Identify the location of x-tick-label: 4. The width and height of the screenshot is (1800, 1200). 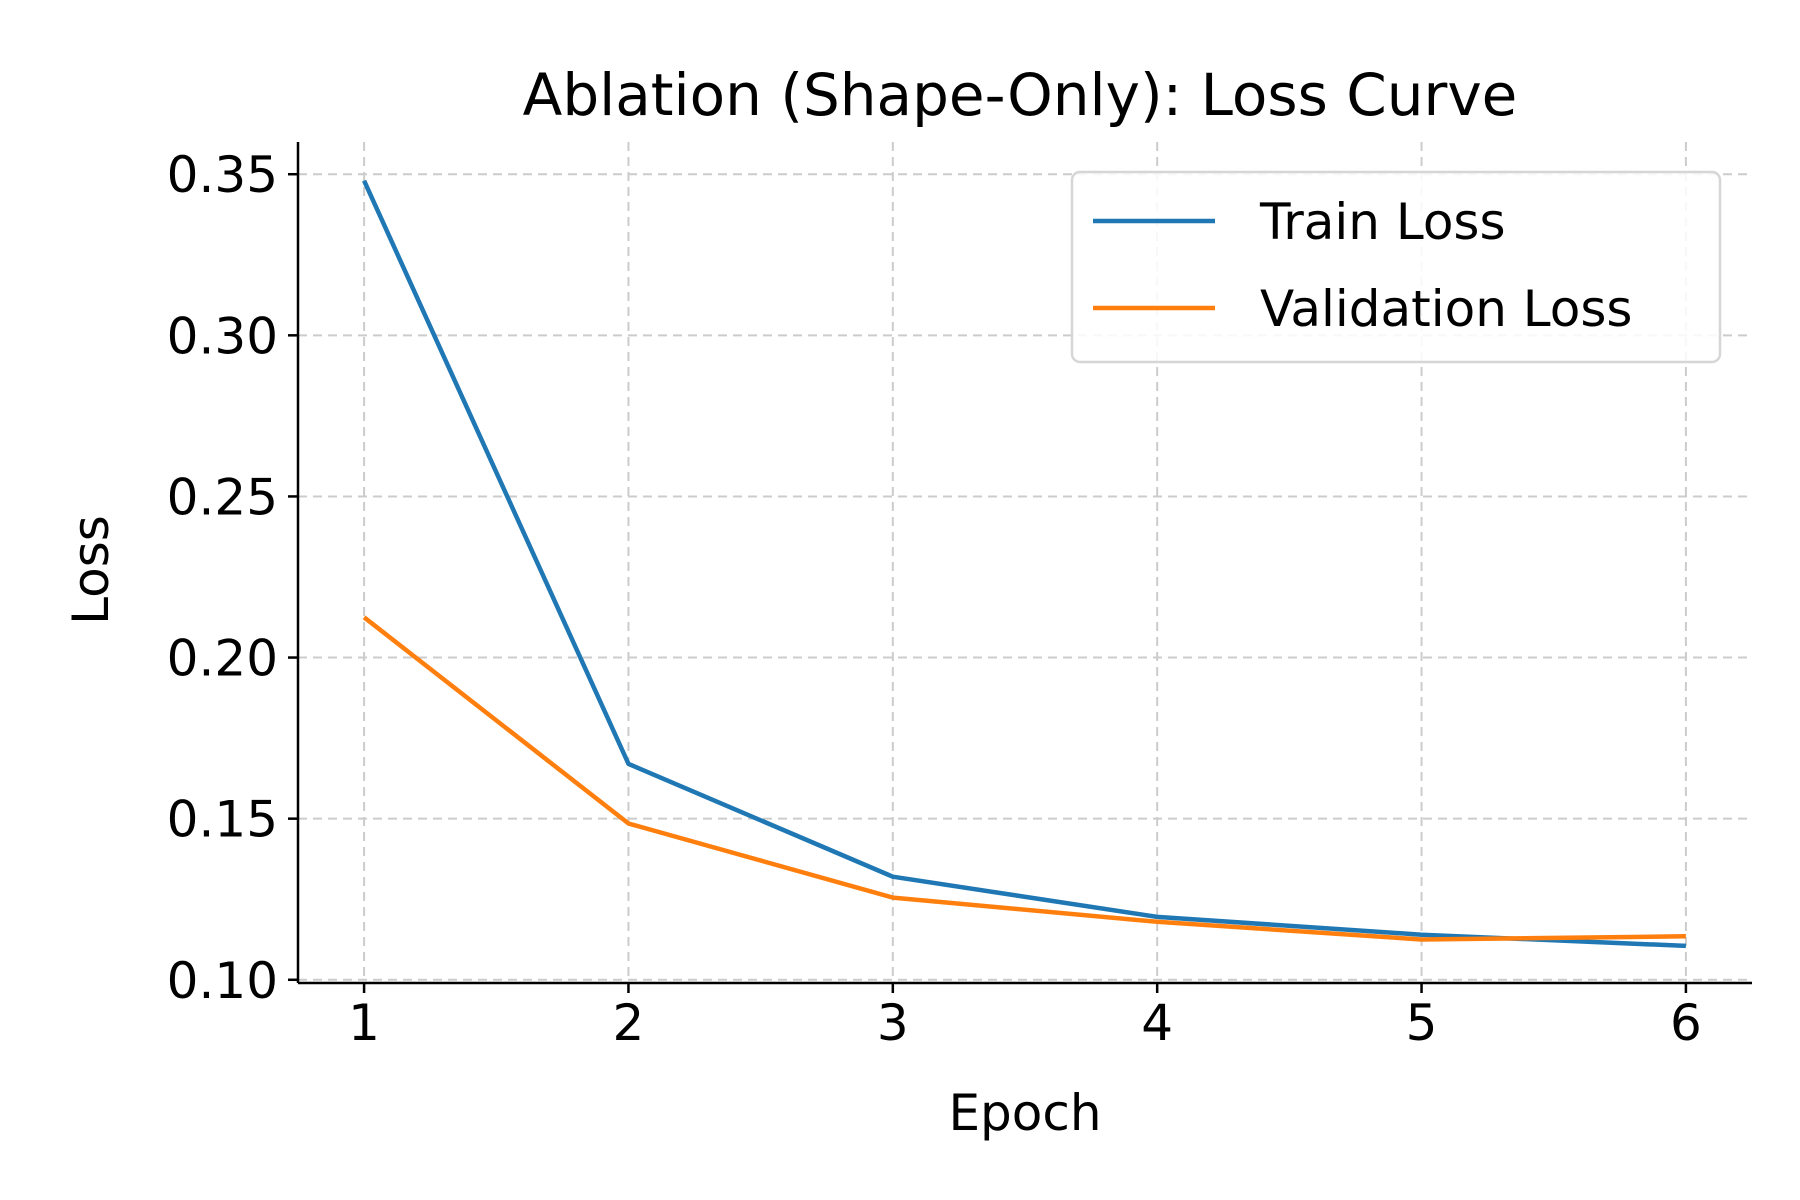
(1157, 1023).